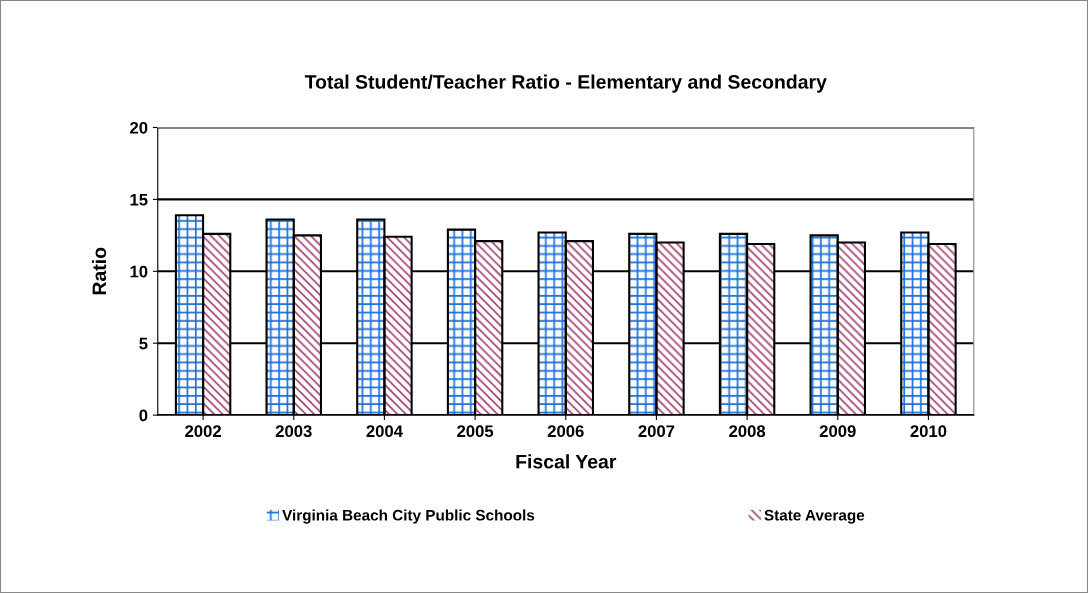 This screenshot has height=593, width=1088. What do you see at coordinates (143, 415) in the screenshot?
I see `y-tick-label: 0` at bounding box center [143, 415].